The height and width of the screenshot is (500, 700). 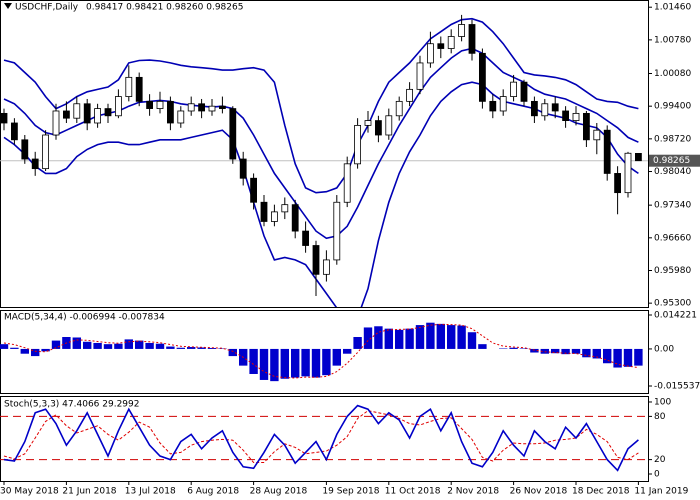 What do you see at coordinates (539, 492) in the screenshot?
I see `x-tick-label: 26 Nov 2018` at bounding box center [539, 492].